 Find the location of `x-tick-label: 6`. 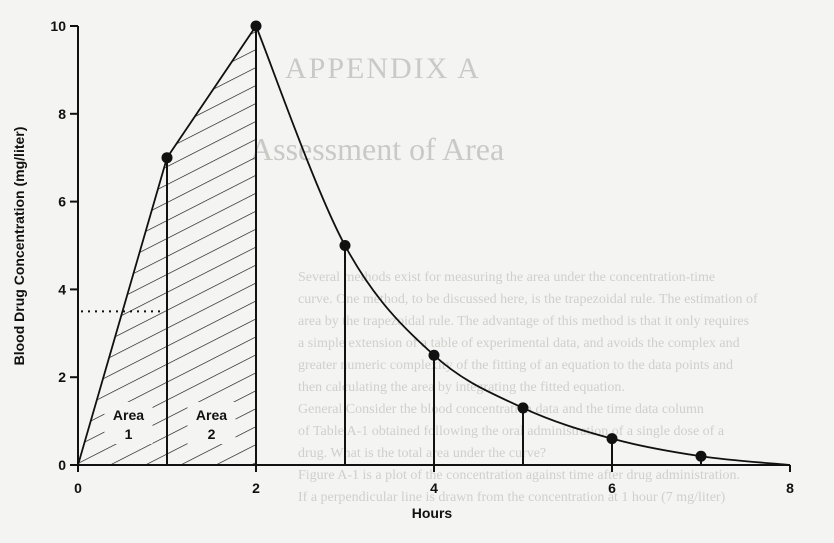

x-tick-label: 6 is located at coordinates (612, 488).